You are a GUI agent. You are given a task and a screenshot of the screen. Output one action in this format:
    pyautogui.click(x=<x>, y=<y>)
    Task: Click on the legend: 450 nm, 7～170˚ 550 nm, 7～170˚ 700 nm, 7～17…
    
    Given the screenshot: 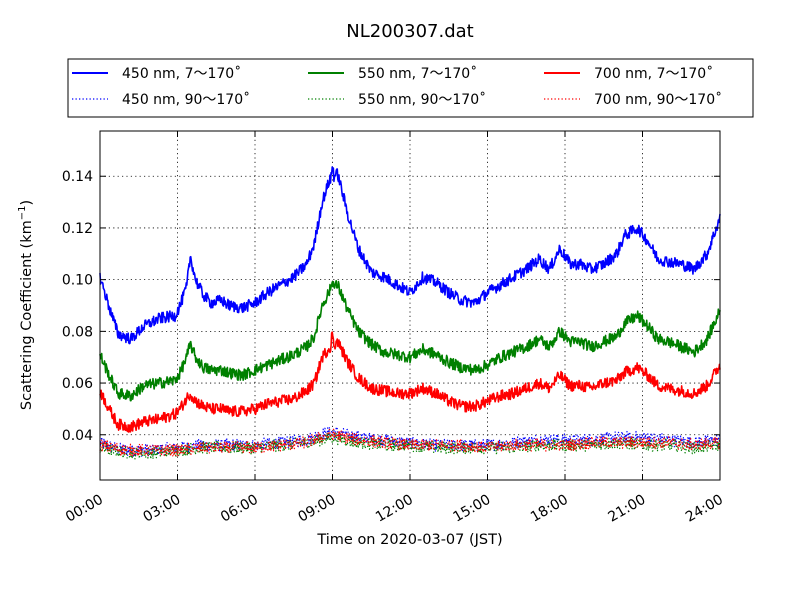 What is the action you would take?
    pyautogui.click(x=410, y=88)
    